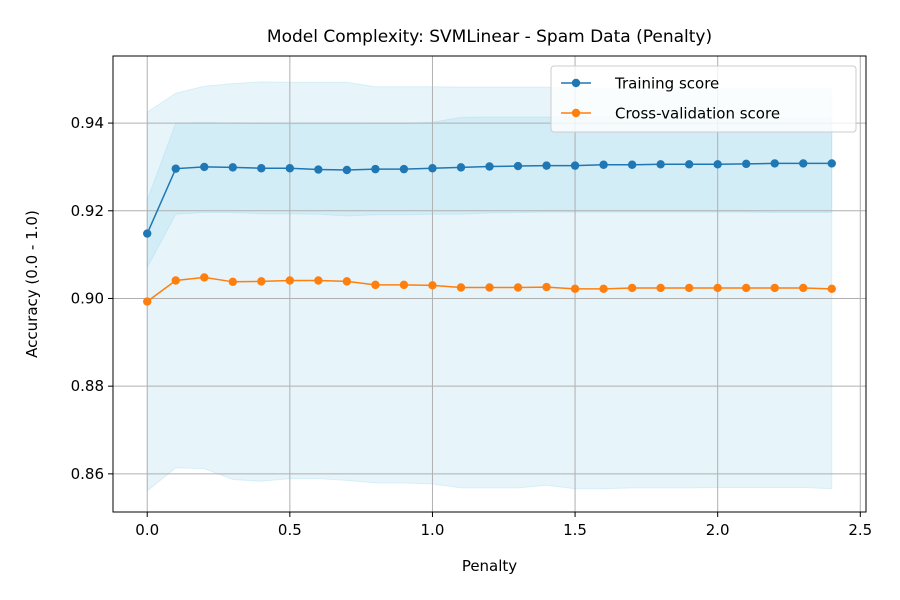 The height and width of the screenshot is (600, 900). Describe the element at coordinates (290, 530) in the screenshot. I see `x-tick-label: 0.5` at that location.